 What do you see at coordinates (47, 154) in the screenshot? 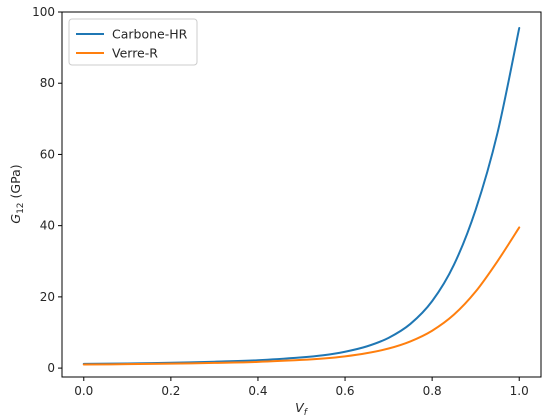
I see `y-tick-label: 60` at bounding box center [47, 154].